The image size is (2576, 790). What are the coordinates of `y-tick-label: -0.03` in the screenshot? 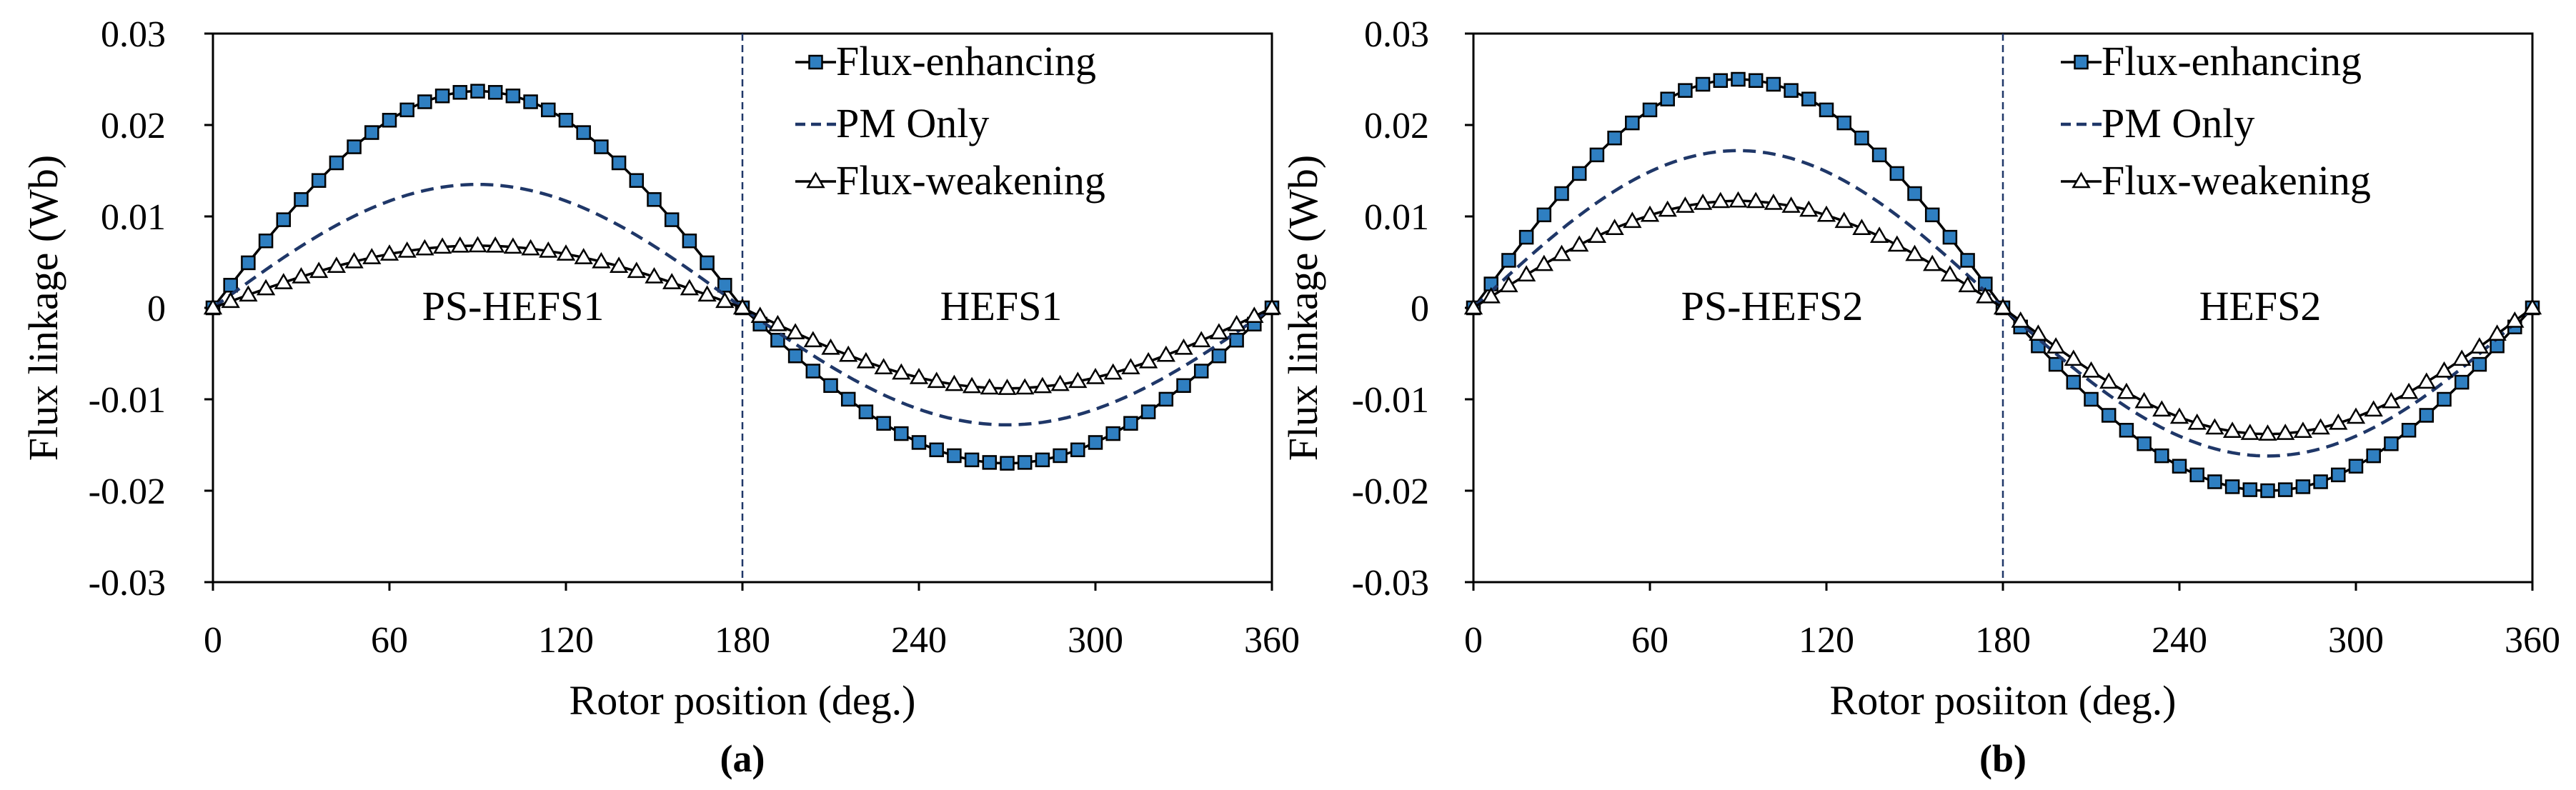 It's located at (1390, 583).